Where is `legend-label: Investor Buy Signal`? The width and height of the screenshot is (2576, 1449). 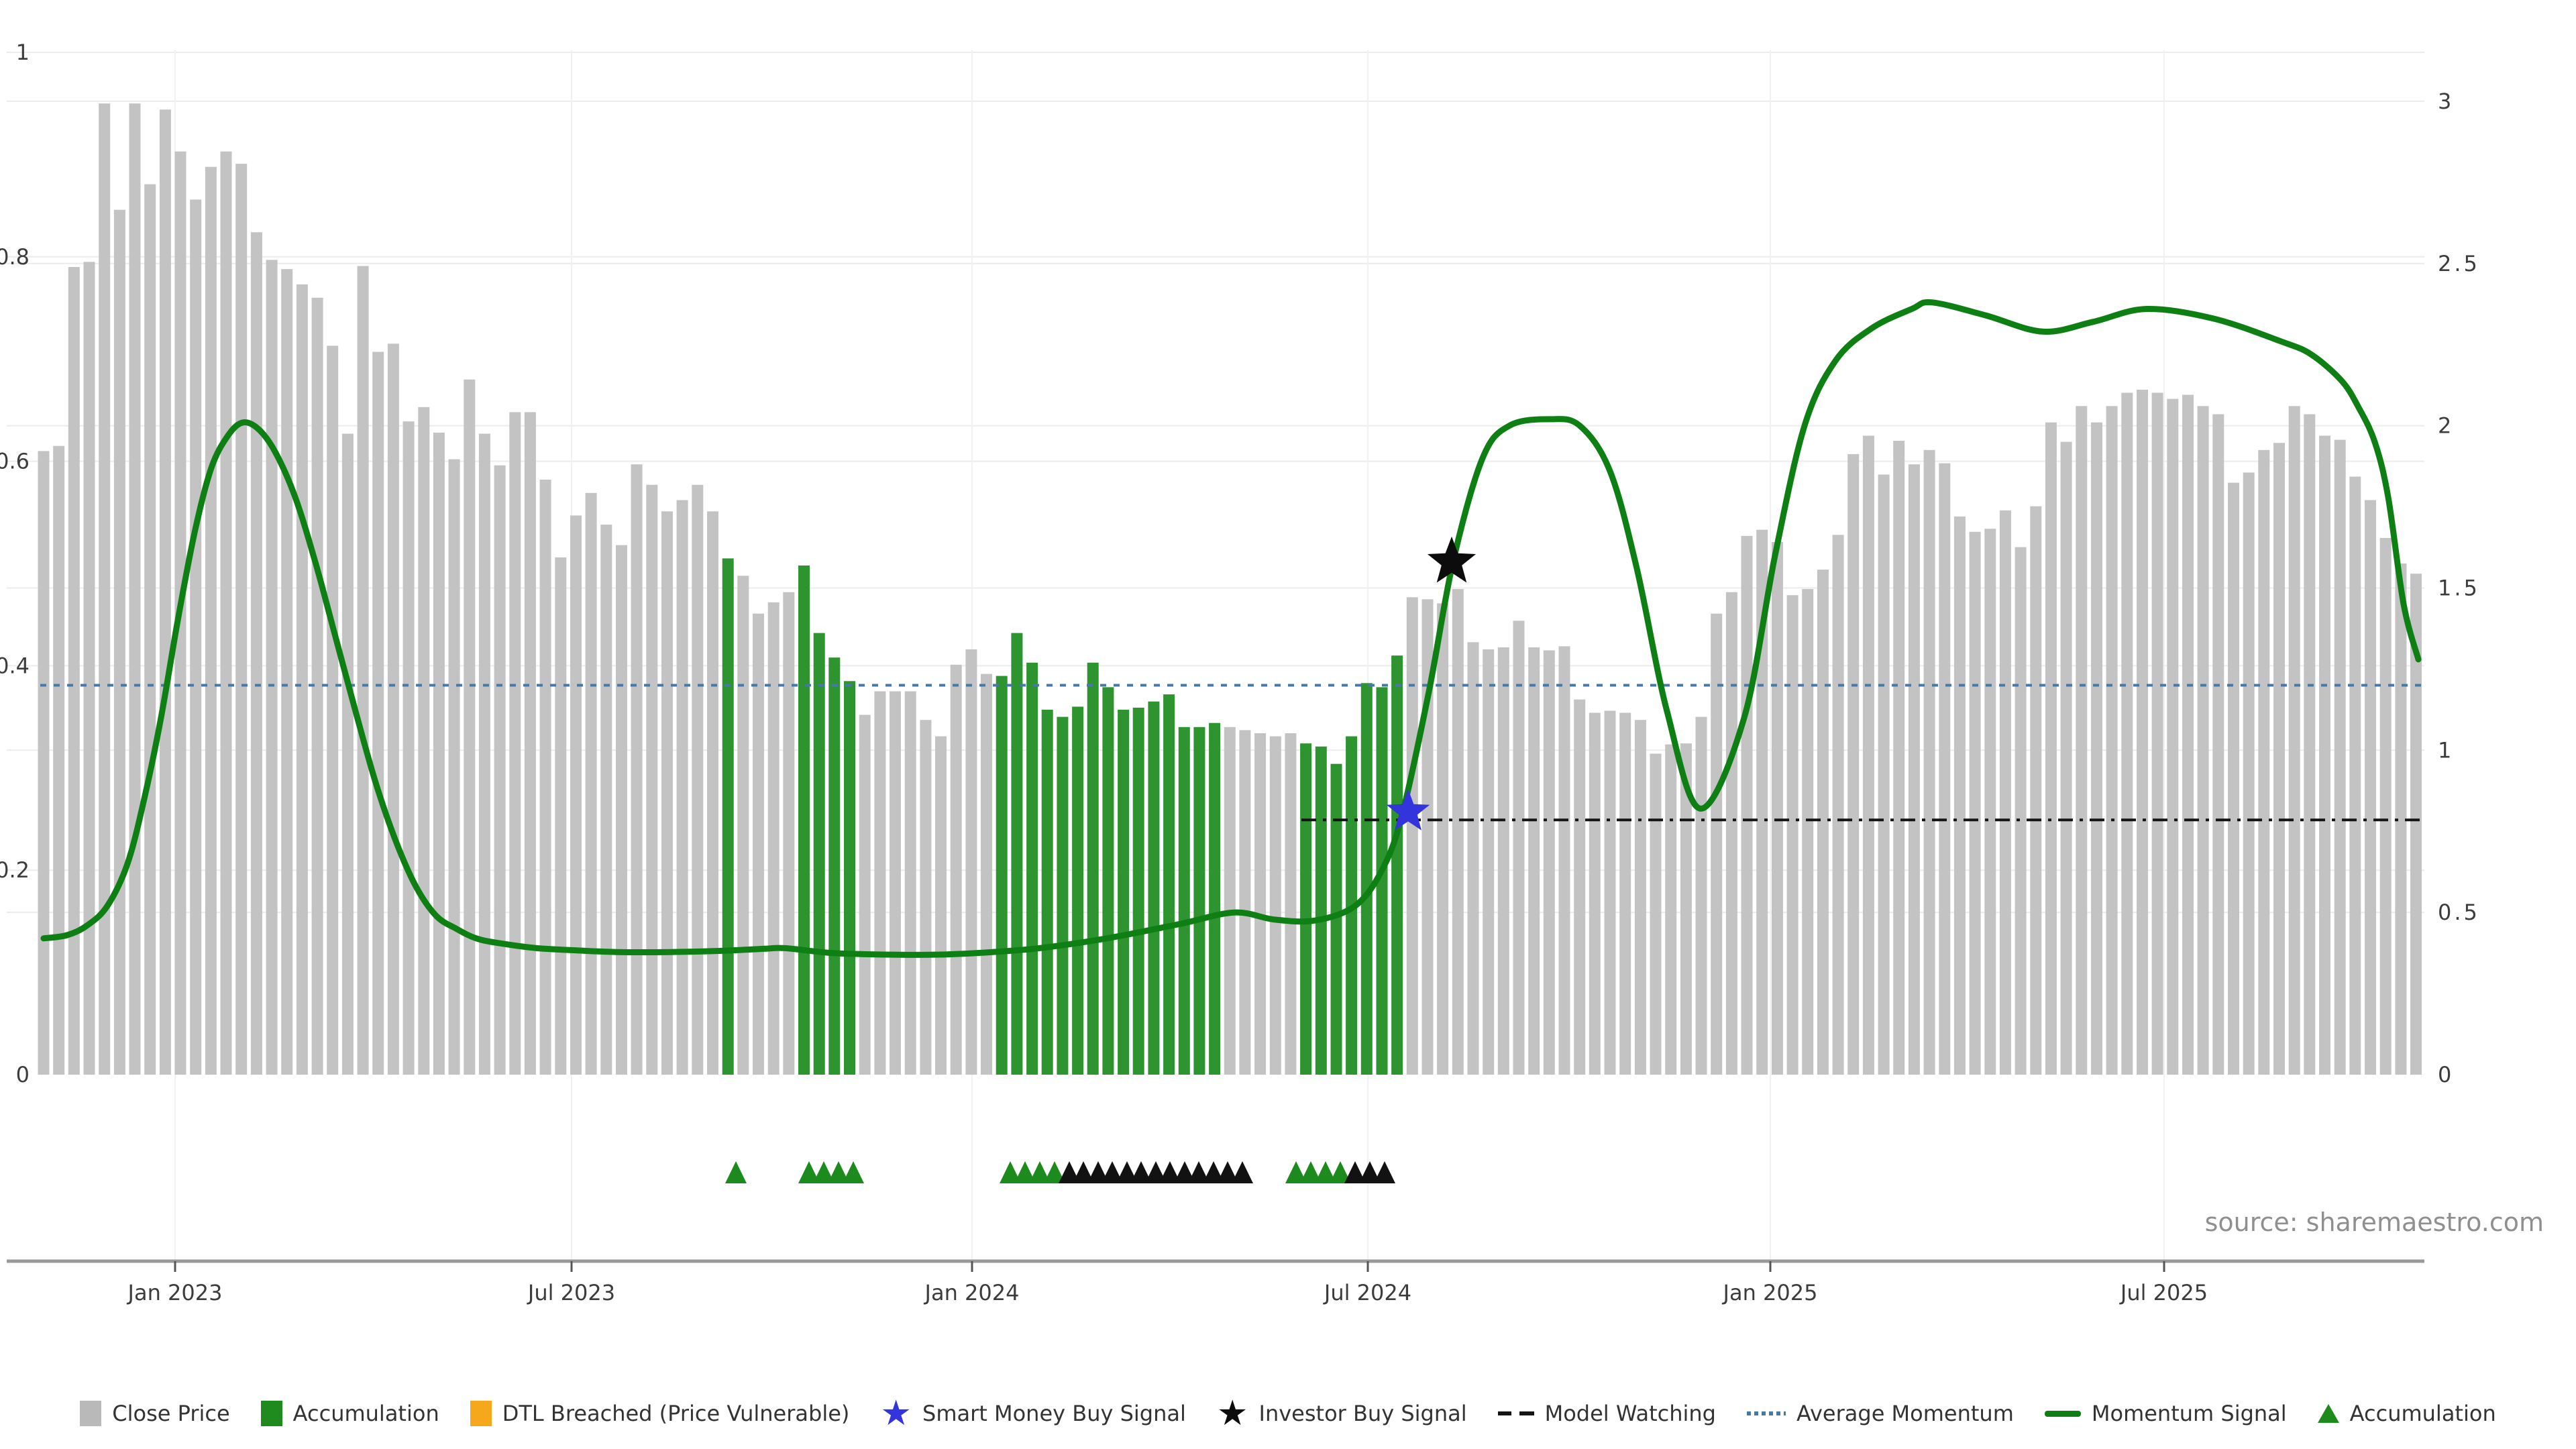
legend-label: Investor Buy Signal is located at coordinates (1362, 1413).